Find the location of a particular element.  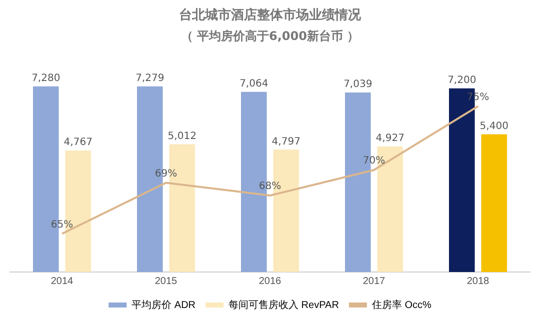

data-label: 4,927 is located at coordinates (390, 138).